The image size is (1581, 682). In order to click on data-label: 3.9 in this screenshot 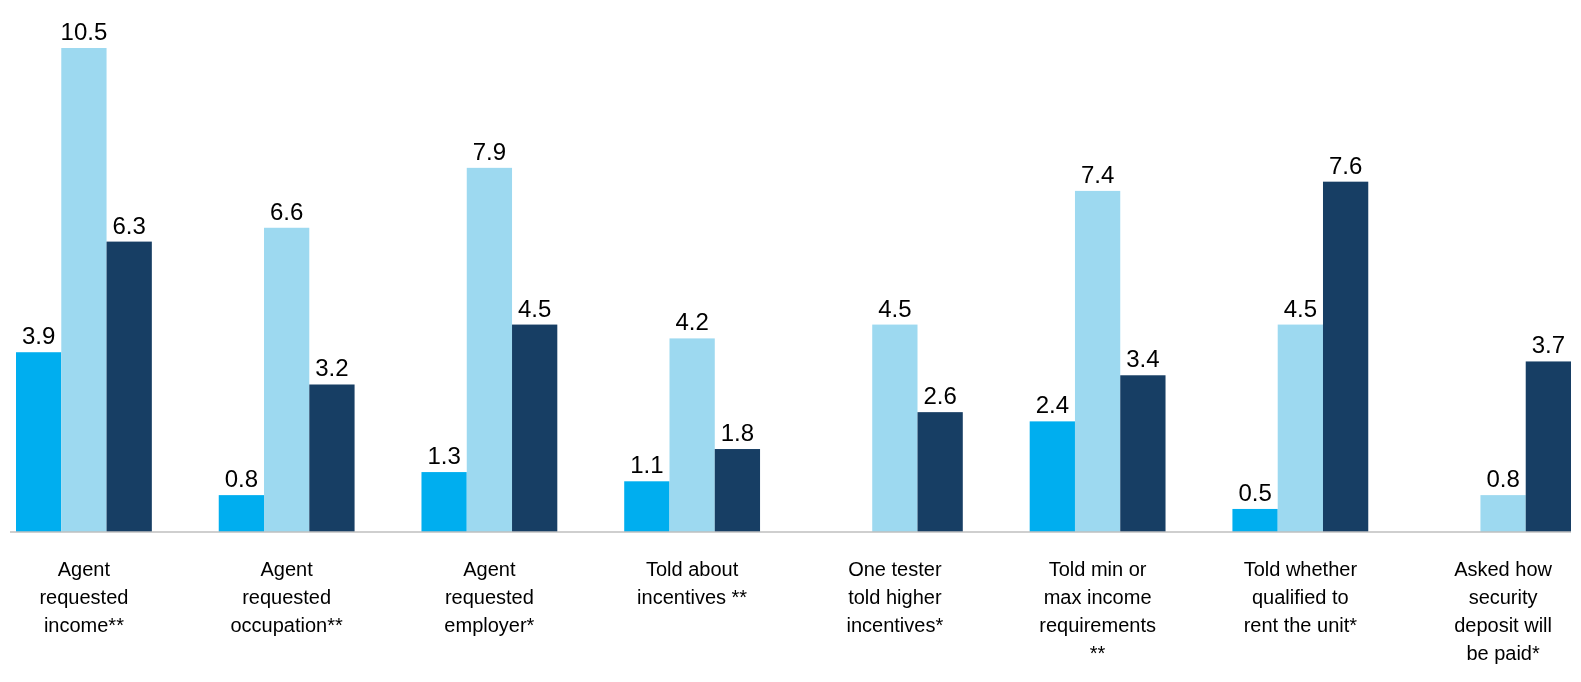, I will do `click(38, 336)`.